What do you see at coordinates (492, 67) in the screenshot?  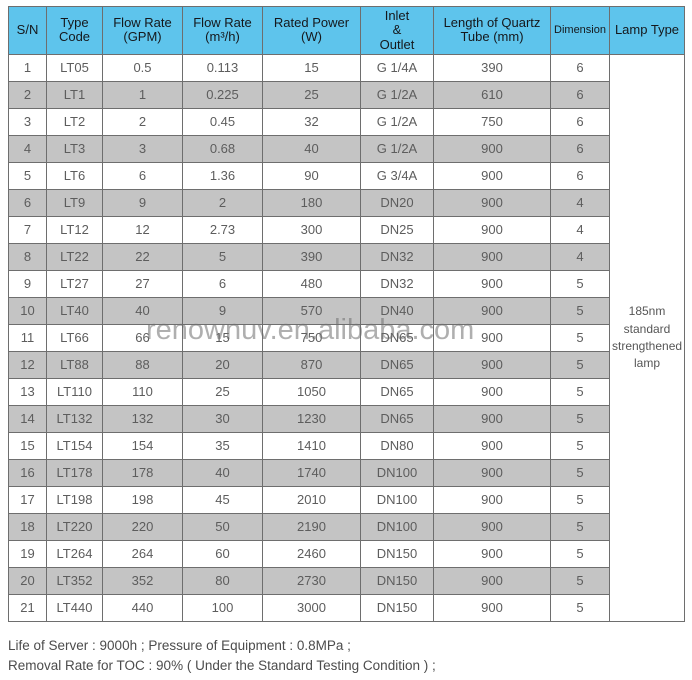 I see `cell-quartz-tube-length: 390` at bounding box center [492, 67].